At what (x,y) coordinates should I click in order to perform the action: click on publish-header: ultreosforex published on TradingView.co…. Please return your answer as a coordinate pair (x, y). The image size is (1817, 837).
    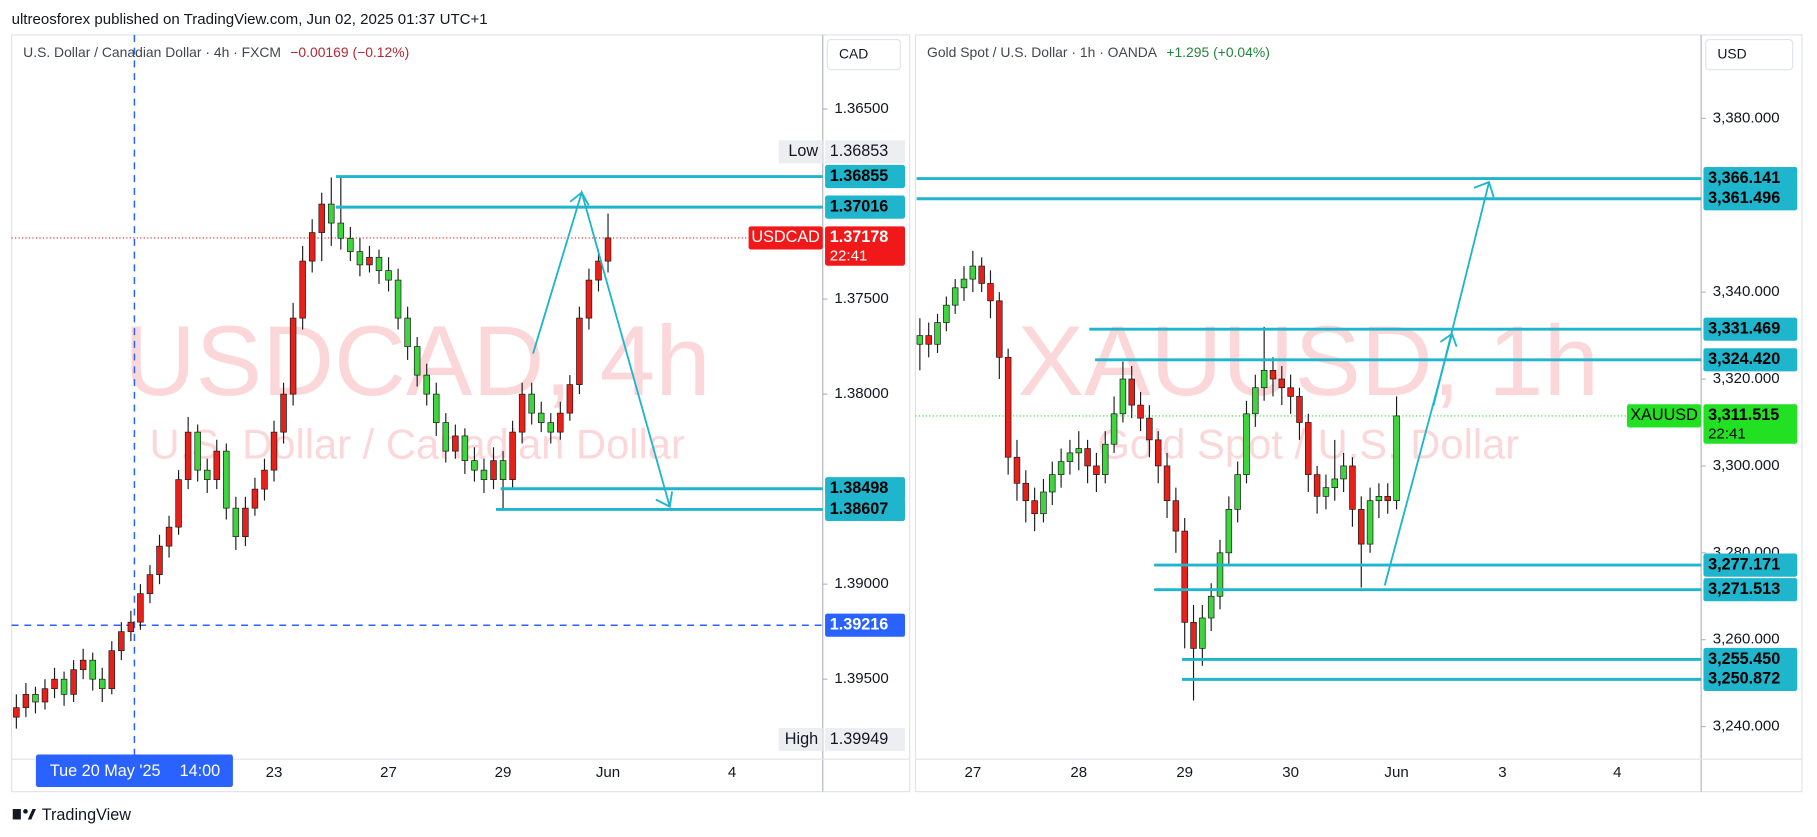
    Looking at the image, I should click on (250, 19).